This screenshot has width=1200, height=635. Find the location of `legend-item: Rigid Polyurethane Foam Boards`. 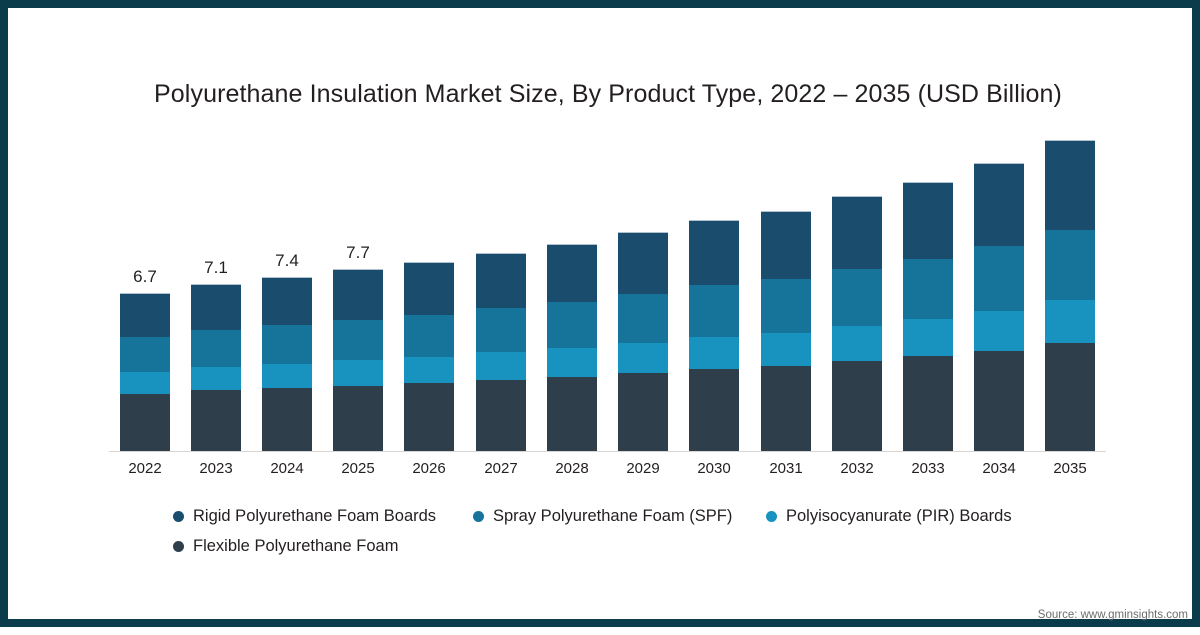

legend-item: Rigid Polyurethane Foam Boards is located at coordinates (304, 516).